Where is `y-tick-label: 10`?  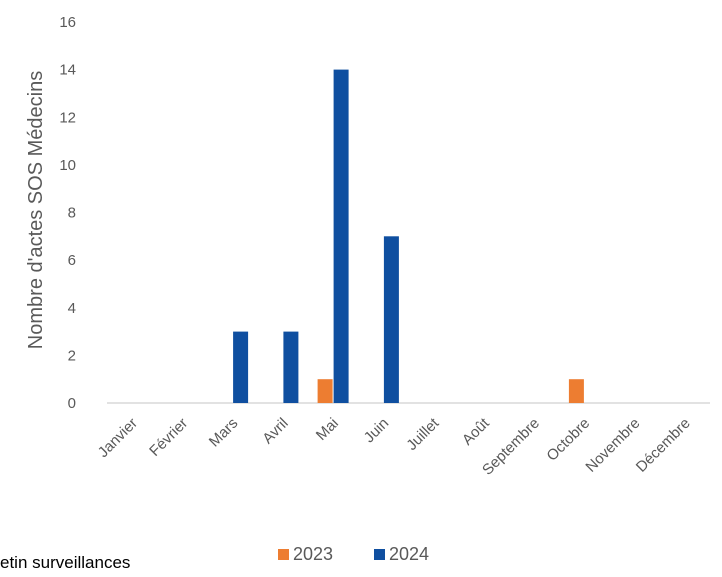
y-tick-label: 10 is located at coordinates (67, 165).